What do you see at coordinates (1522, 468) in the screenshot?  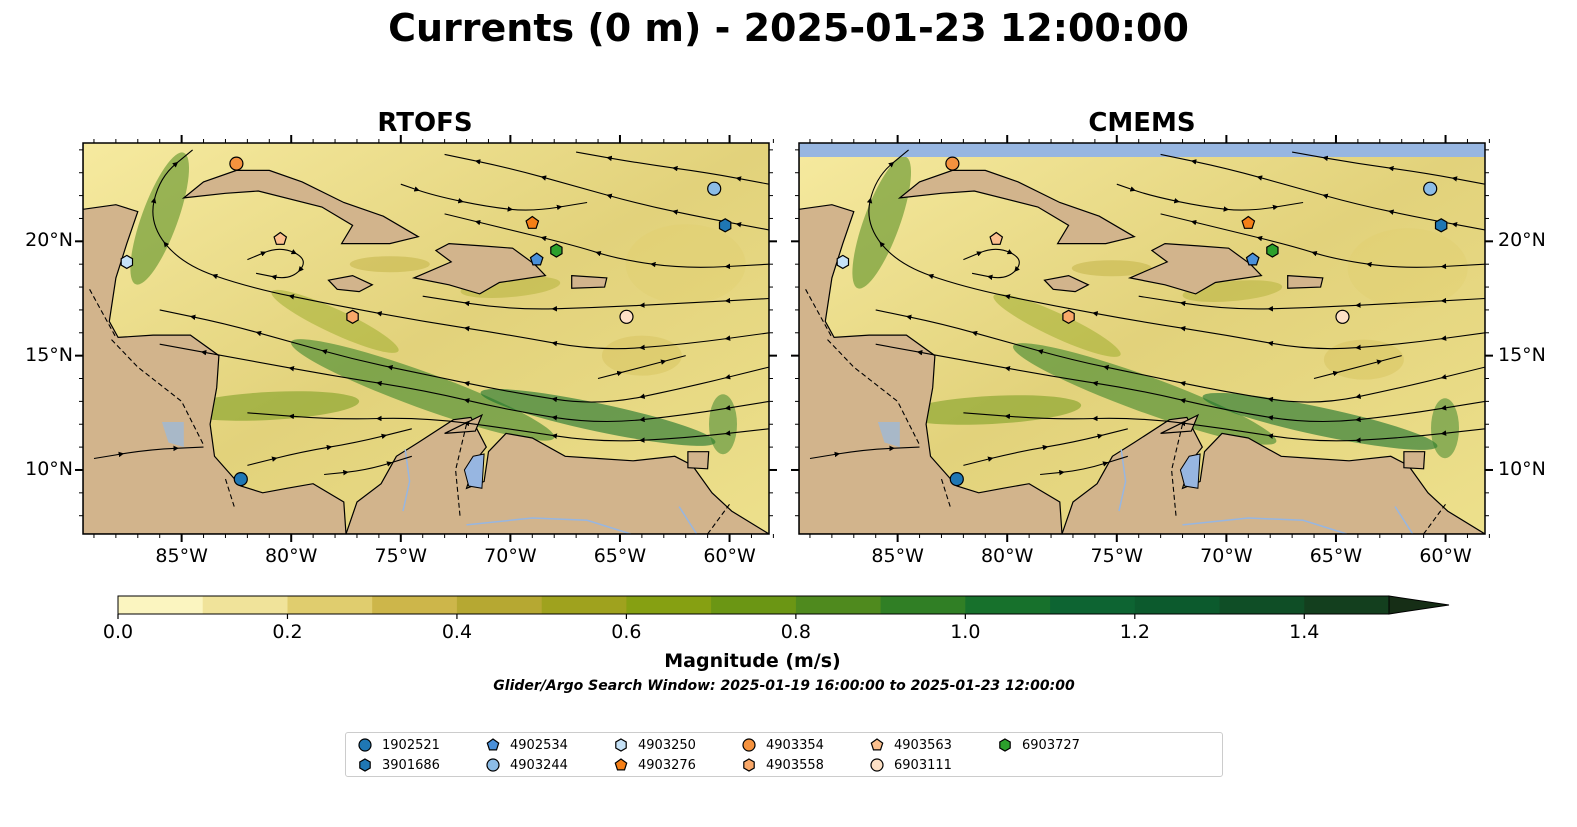 I see `lat-tick-label-right: 10°N` at bounding box center [1522, 468].